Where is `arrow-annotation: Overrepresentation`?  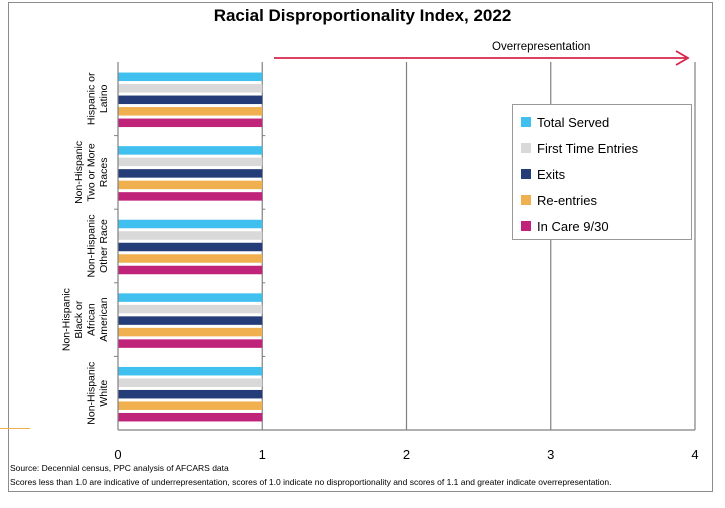 arrow-annotation: Overrepresentation is located at coordinates (541, 47).